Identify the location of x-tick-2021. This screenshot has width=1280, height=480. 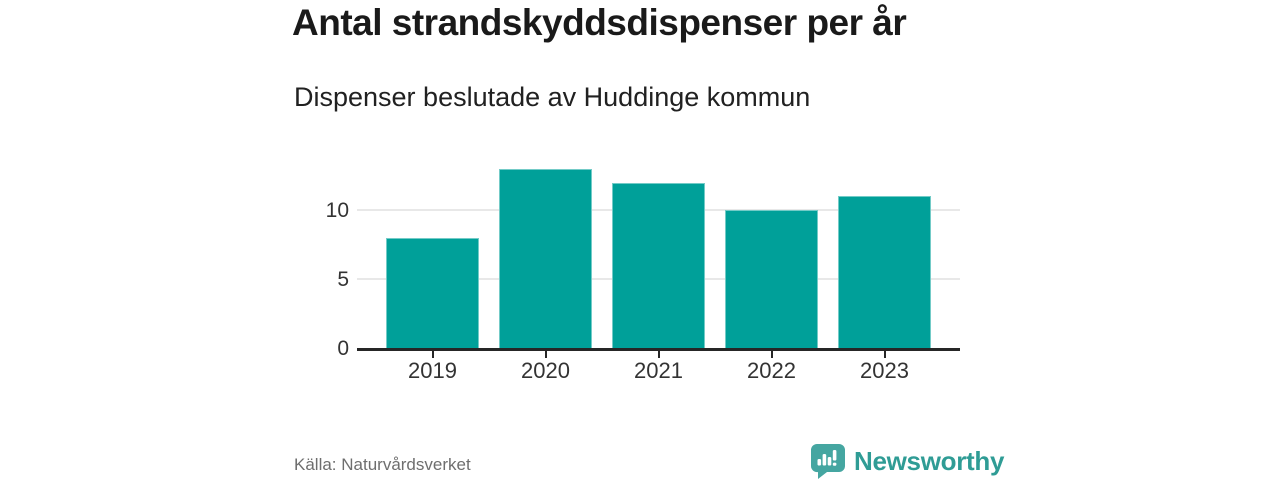
(658, 354).